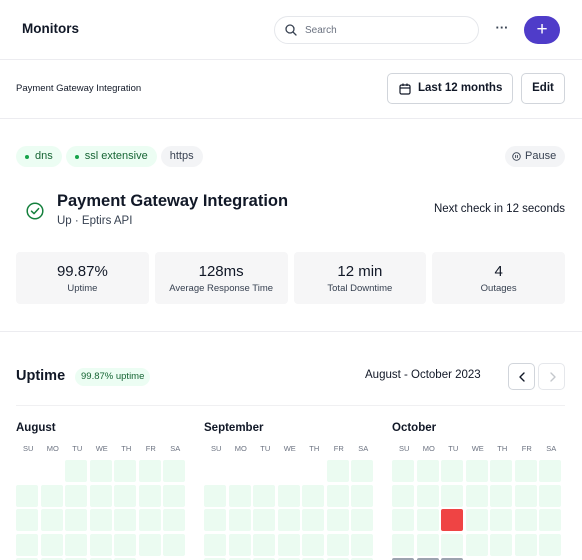 This screenshot has width=582, height=560. I want to click on search-box, so click(376, 30).